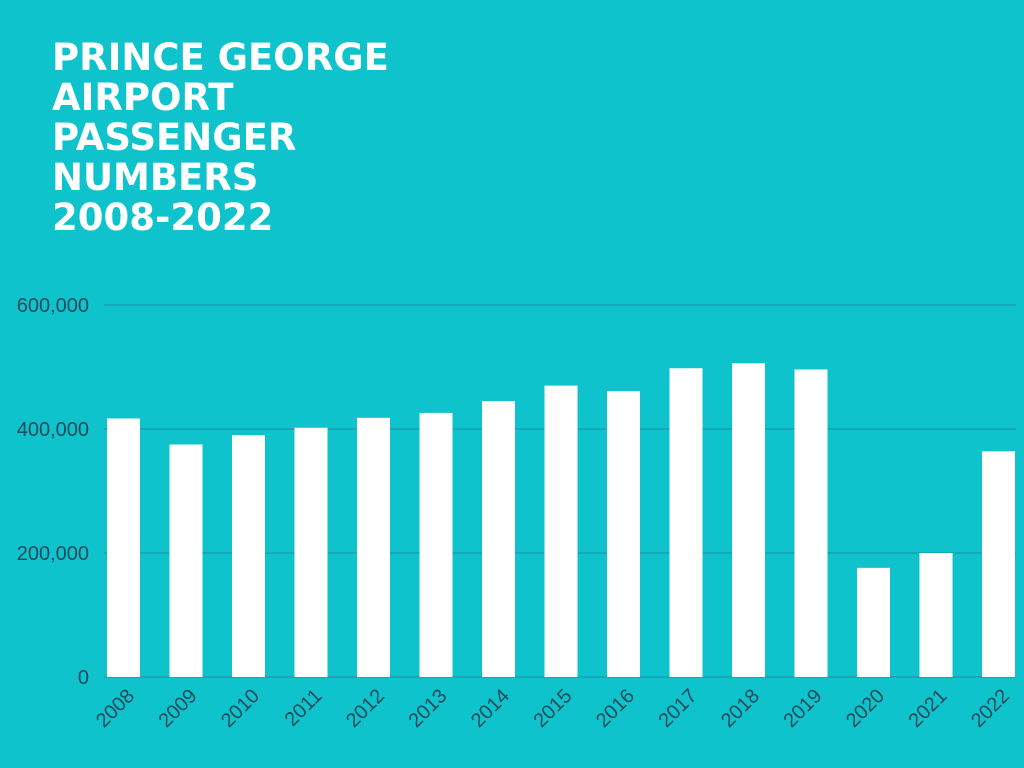  What do you see at coordinates (873, 622) in the screenshot?
I see `bar-2020` at bounding box center [873, 622].